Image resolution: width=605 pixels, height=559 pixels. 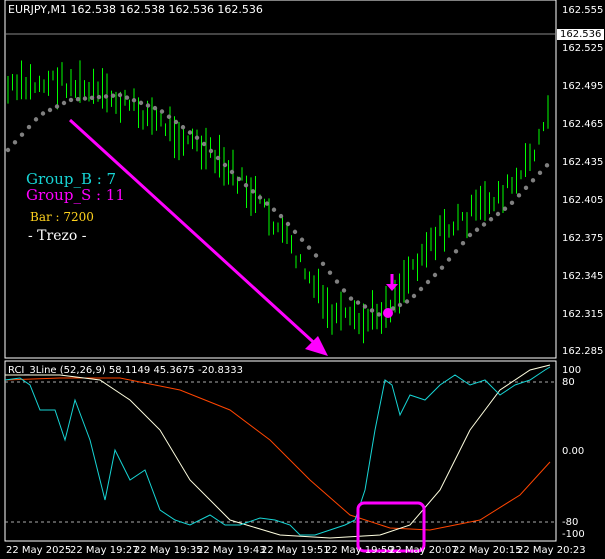 What do you see at coordinates (57, 236) in the screenshot?
I see `trezo-label: - Trezo -` at bounding box center [57, 236].